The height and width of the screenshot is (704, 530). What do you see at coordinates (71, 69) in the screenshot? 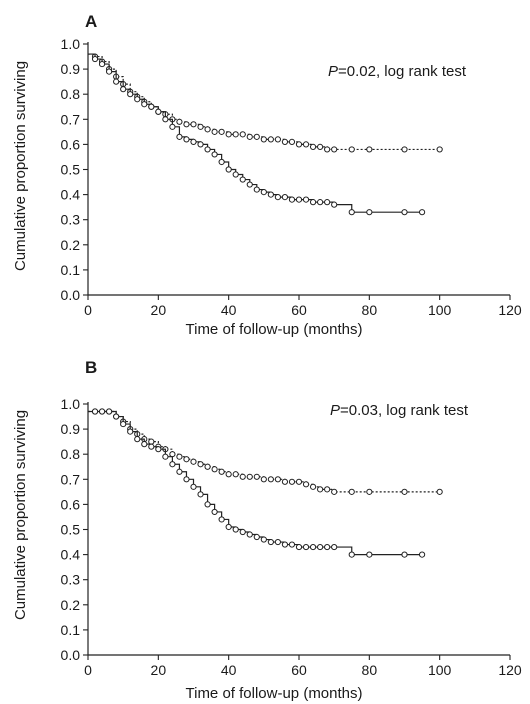
I see `panel-a-y-tick-label: 0.9` at bounding box center [71, 69].